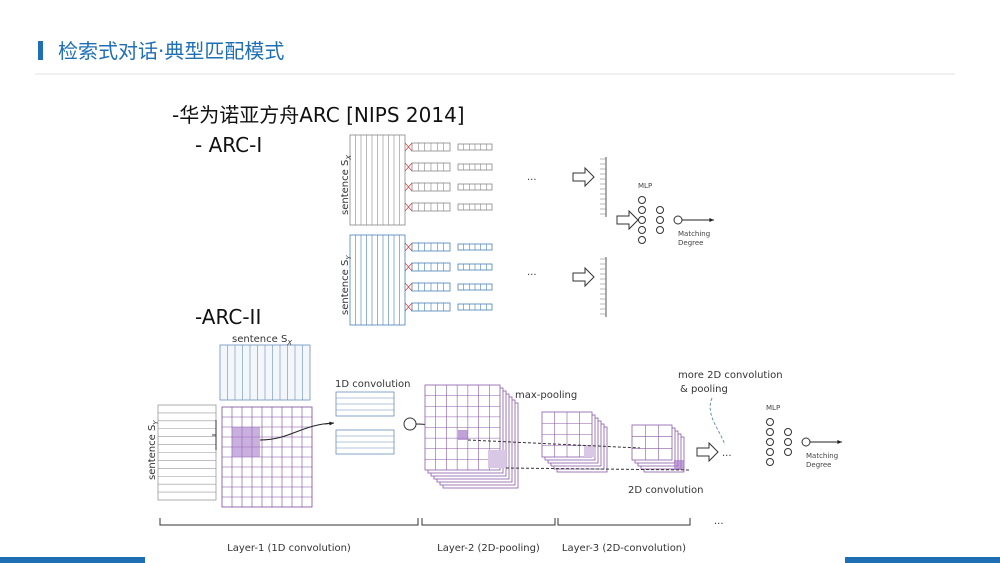  Describe the element at coordinates (214, 435) in the screenshot. I see `bracket` at that location.